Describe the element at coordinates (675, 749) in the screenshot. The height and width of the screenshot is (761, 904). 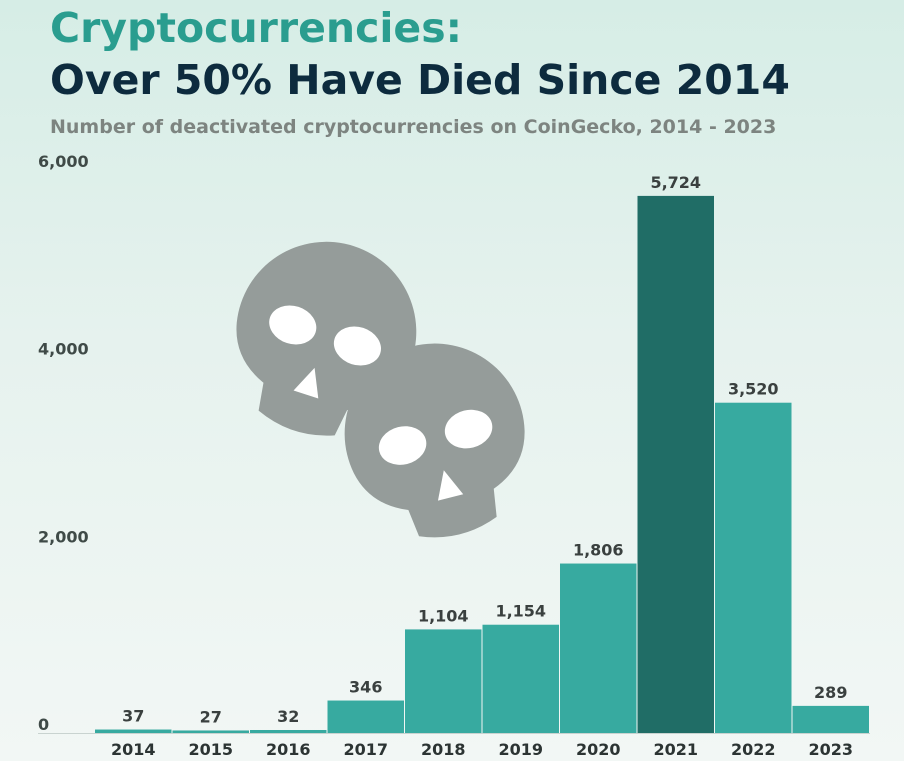
I see `x-tick-label-2021: 2021` at that location.